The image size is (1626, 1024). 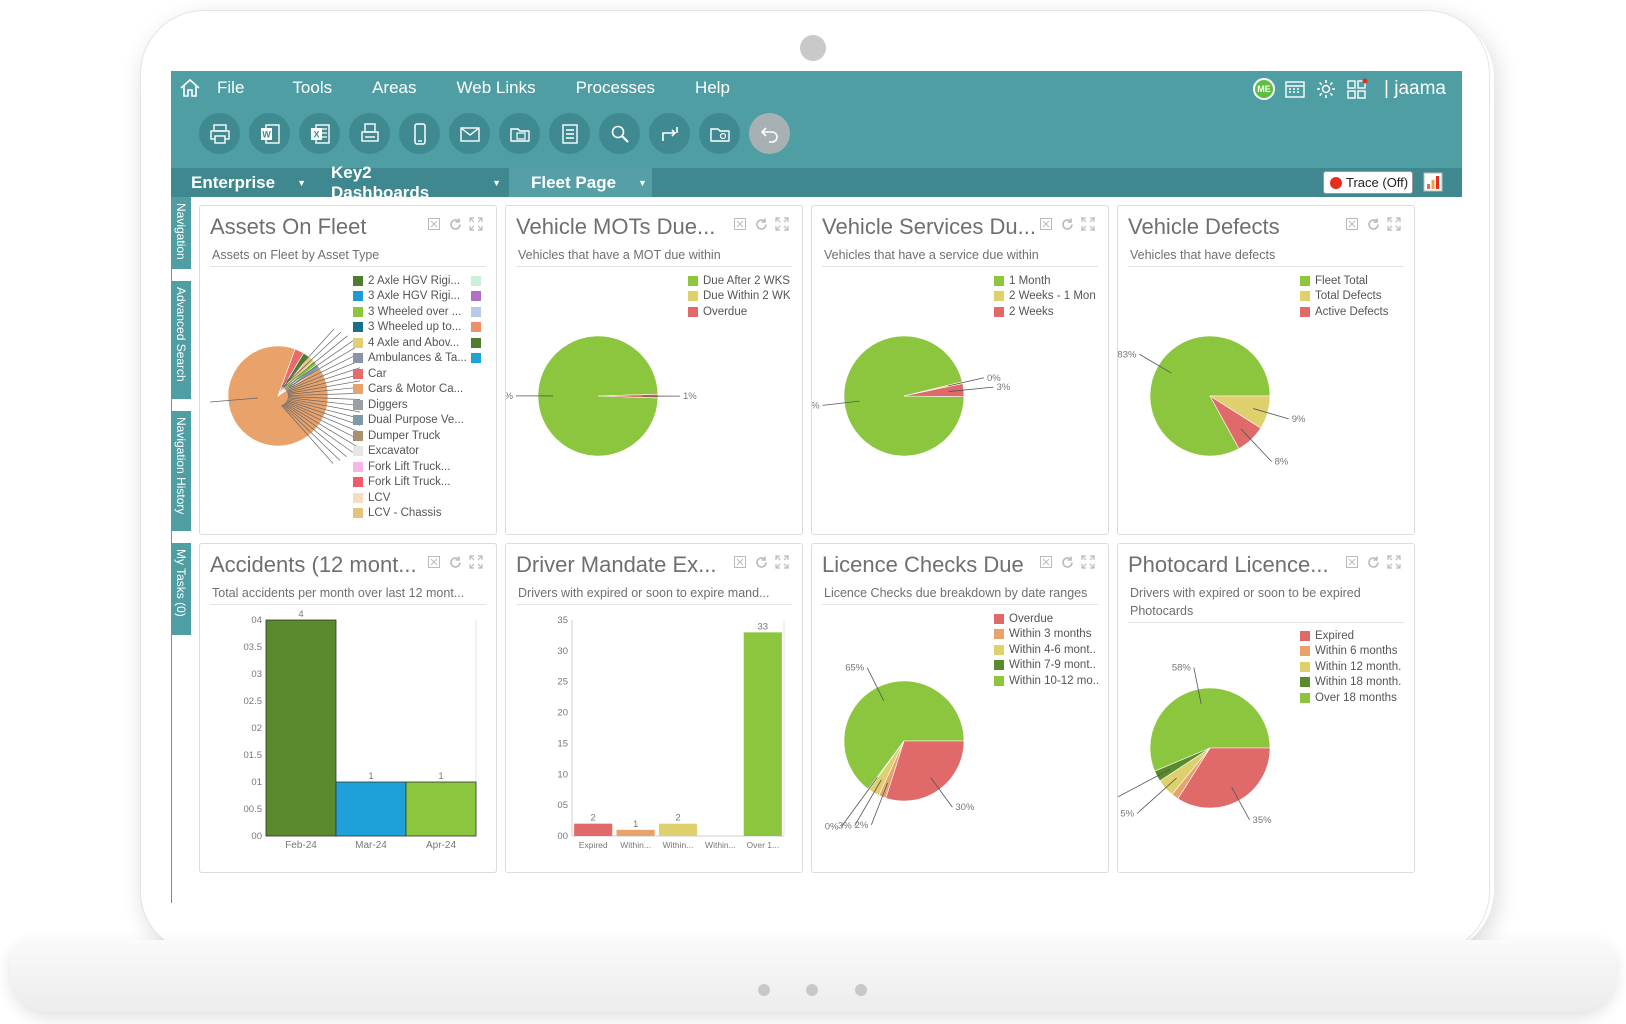 What do you see at coordinates (410, 498) in the screenshot?
I see `legend-item: LCV` at bounding box center [410, 498].